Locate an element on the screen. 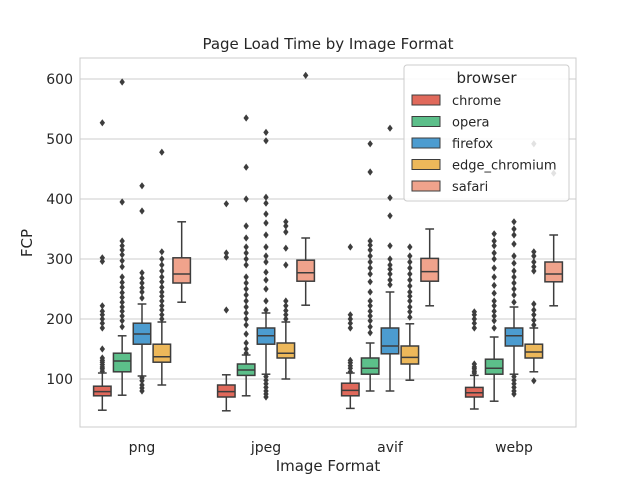 Image resolution: width=640 pixels, height=480 pixels. box-chrome-webp is located at coordinates (474, 359).